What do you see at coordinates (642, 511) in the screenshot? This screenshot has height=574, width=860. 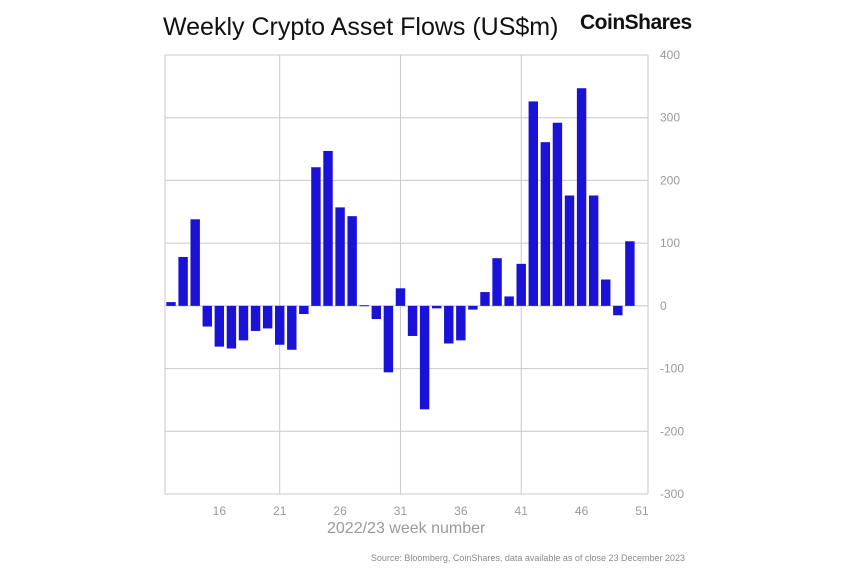 I see `x-tick-label: 51` at bounding box center [642, 511].